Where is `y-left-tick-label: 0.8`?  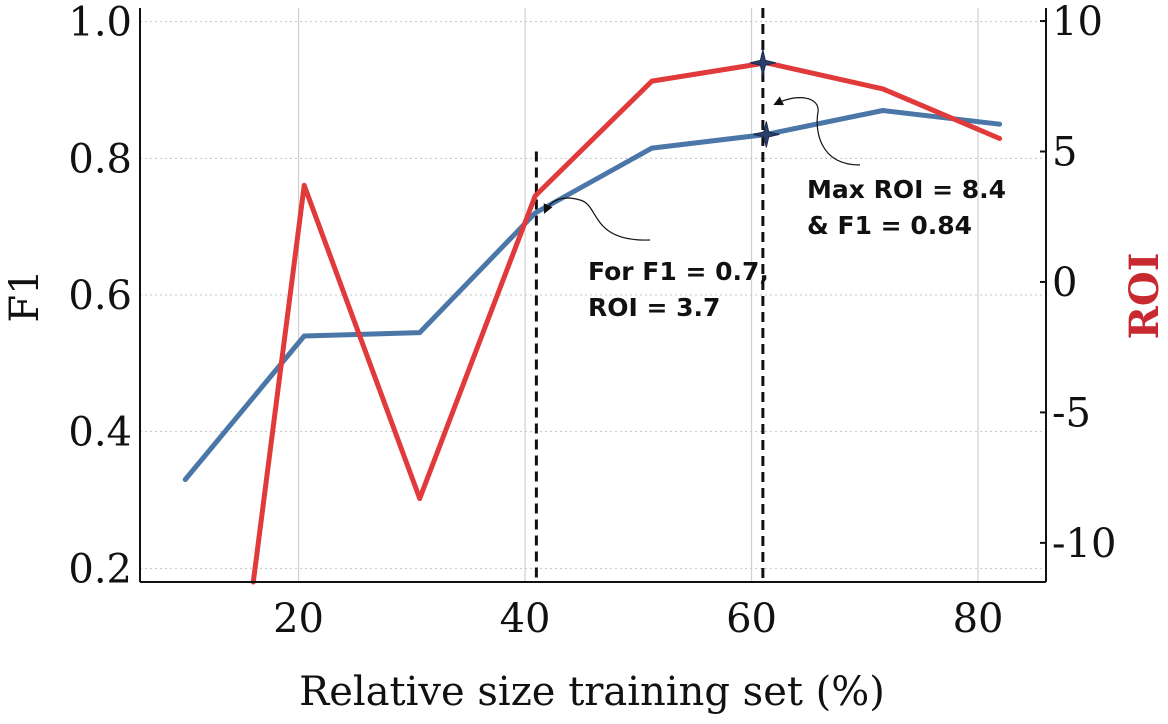 y-left-tick-label: 0.8 is located at coordinates (100, 159).